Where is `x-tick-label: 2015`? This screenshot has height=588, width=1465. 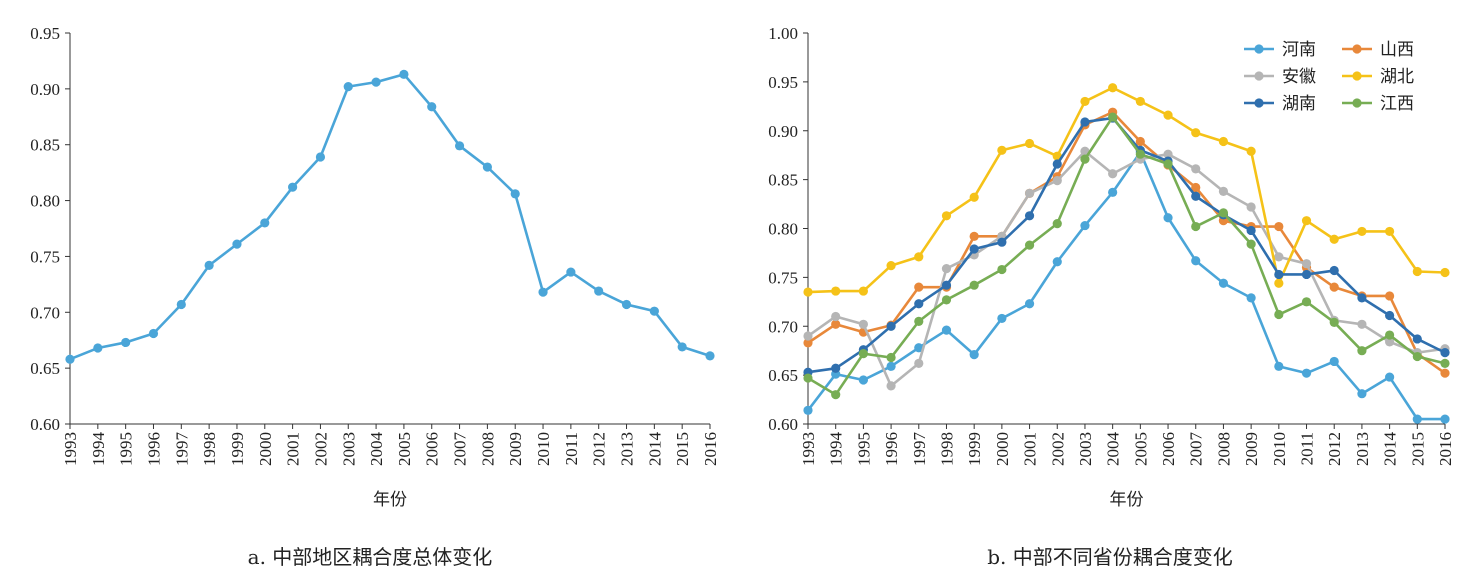
x-tick-label: 2015 is located at coordinates (682, 449).